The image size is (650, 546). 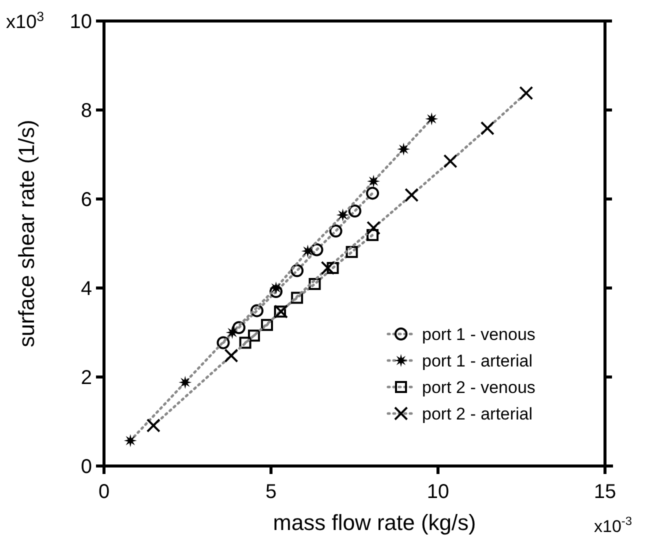 I want to click on x-tick-label: 5, so click(x=271, y=492).